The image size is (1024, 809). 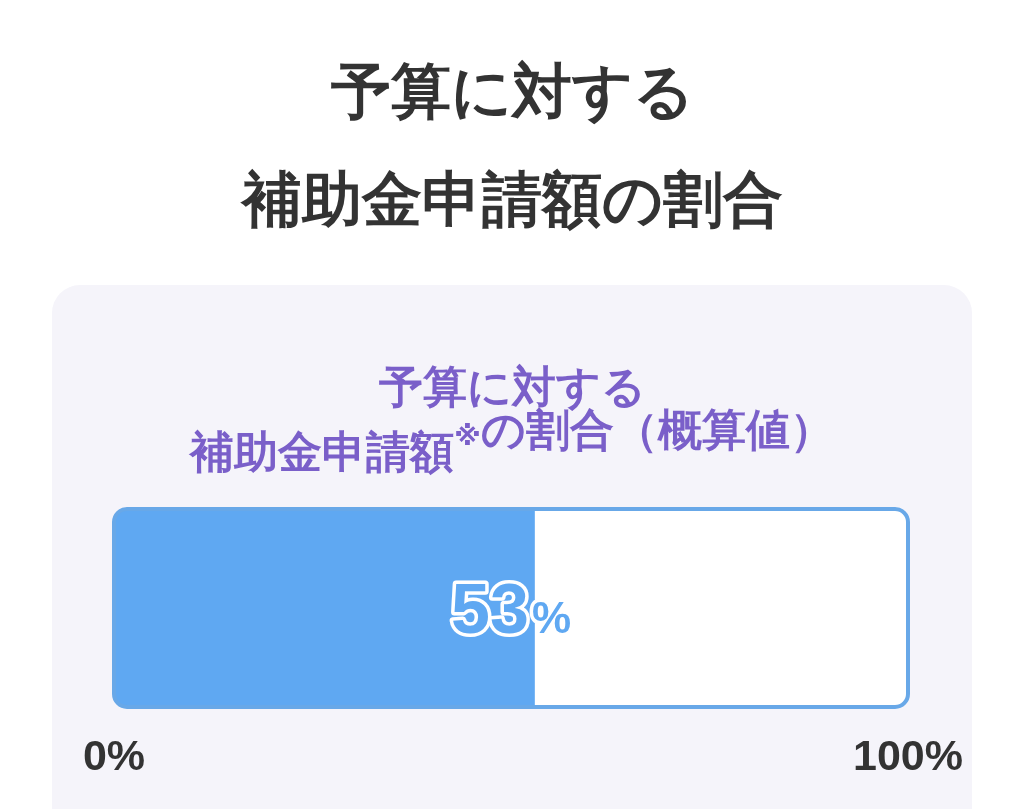 I want to click on subtitle: 予算に対する補助金申請額$^{※}$の割合（概算値）, so click(x=512, y=419).